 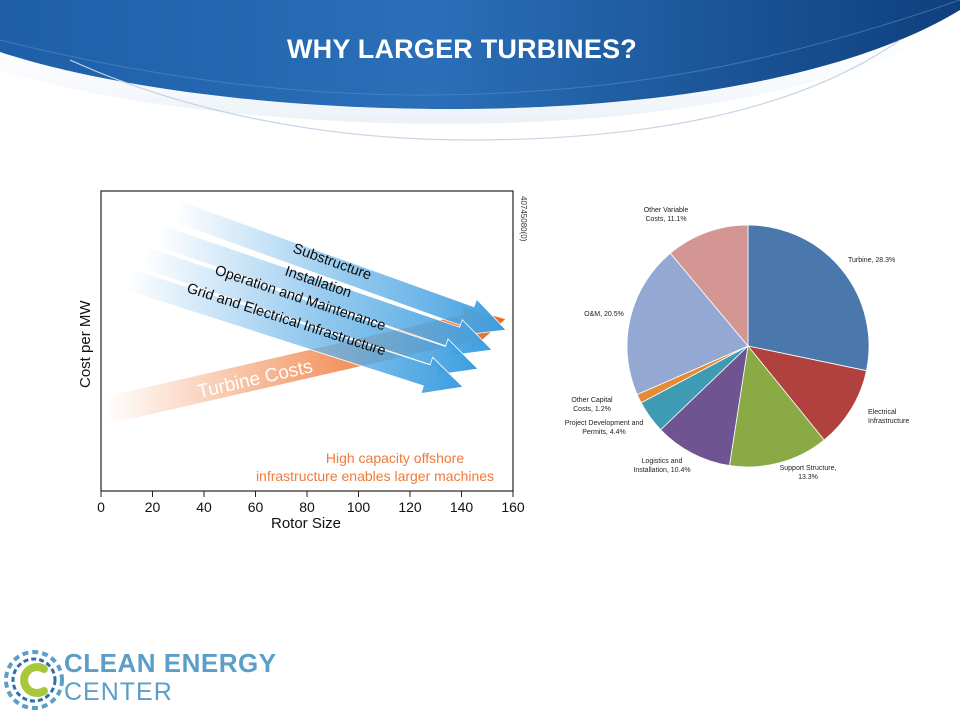 I want to click on slide-title: WHY LARGER TURBINES?, so click(x=461, y=49).